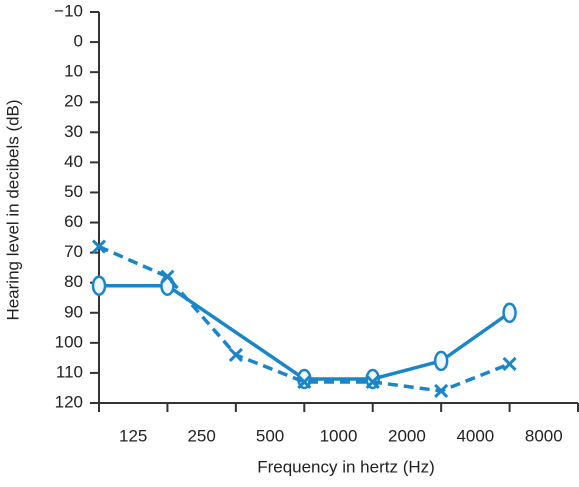 Image resolution: width=579 pixels, height=487 pixels. Describe the element at coordinates (73, 161) in the screenshot. I see `y-tick-label: 40` at that location.